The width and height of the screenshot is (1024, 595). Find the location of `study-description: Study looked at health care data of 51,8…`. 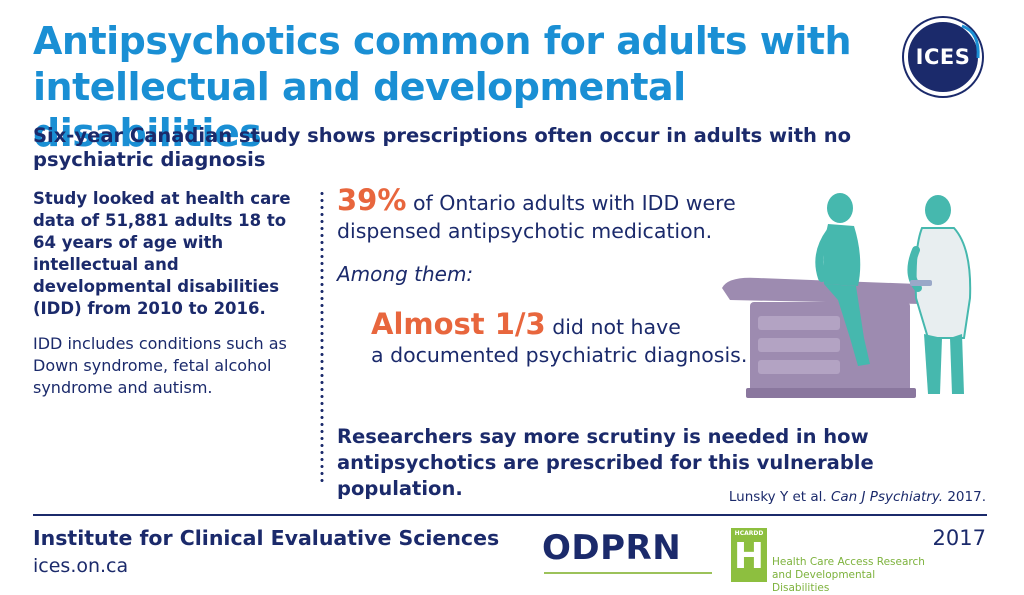

study-description: Study looked at health care data of 51,8… is located at coordinates (162, 253).